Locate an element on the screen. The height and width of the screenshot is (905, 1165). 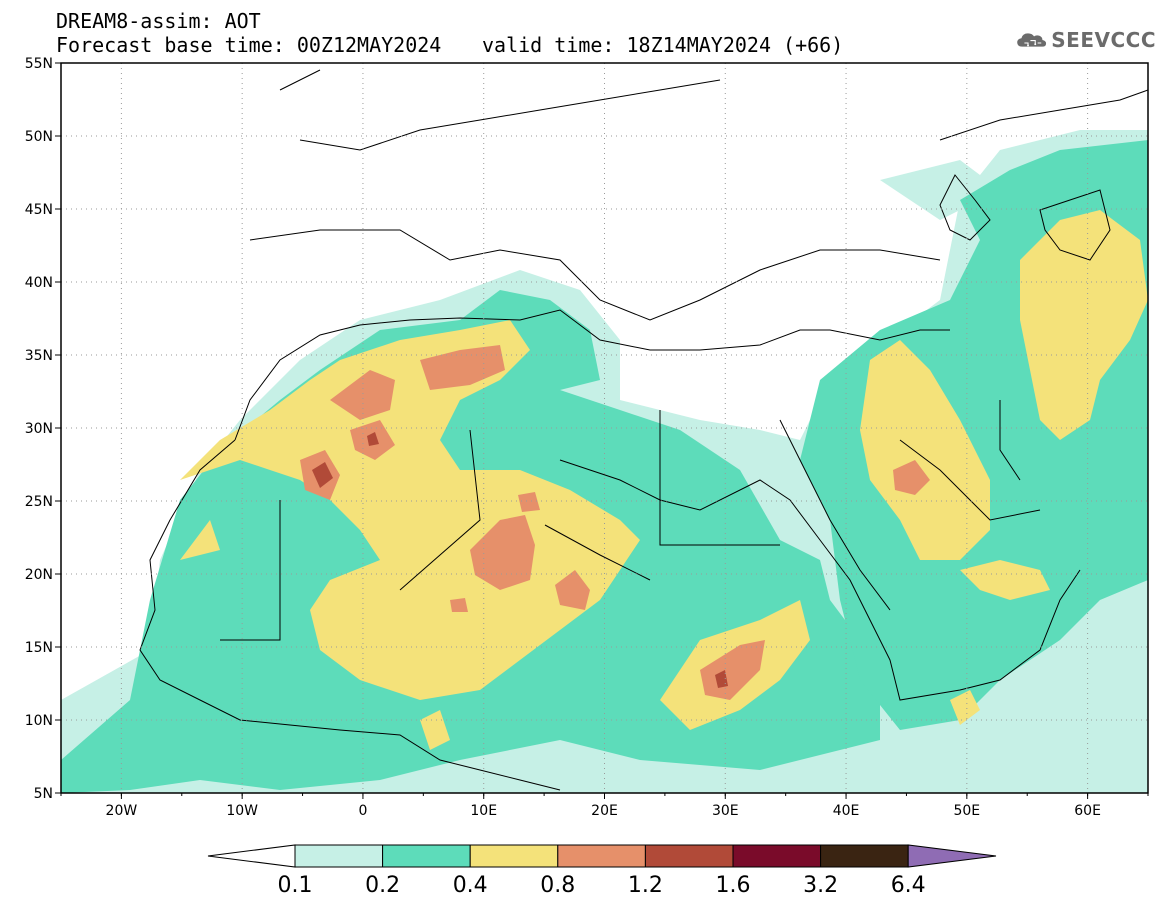
lat-label: 45N is located at coordinates (39, 210).